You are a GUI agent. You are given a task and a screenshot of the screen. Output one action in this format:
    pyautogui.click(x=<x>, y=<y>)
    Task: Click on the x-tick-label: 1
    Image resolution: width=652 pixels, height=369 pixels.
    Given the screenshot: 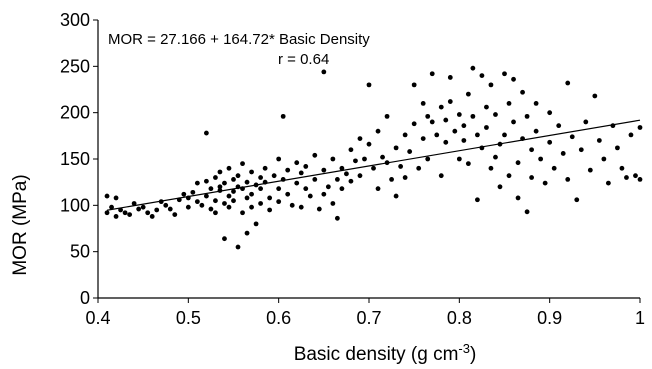 What is the action you would take?
    pyautogui.click(x=640, y=318)
    